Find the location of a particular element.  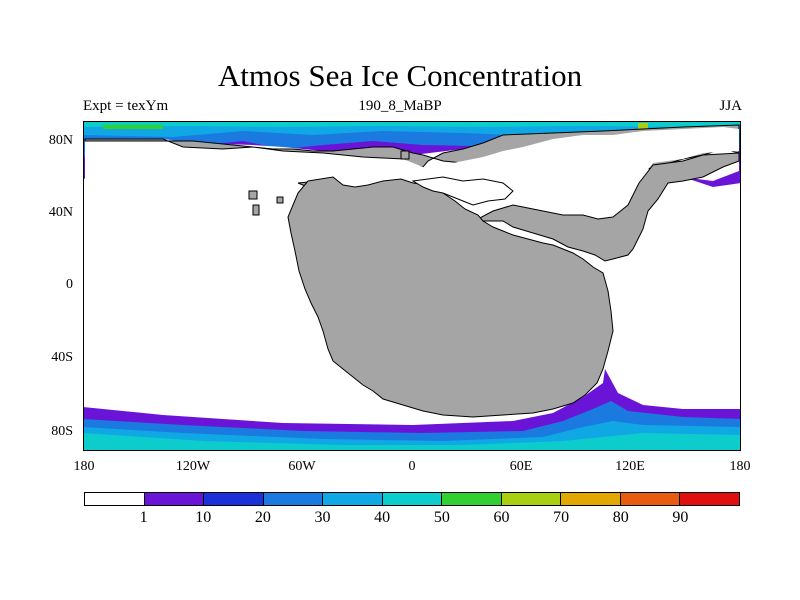

lat-label-40n: 40N is located at coordinates (60, 212).